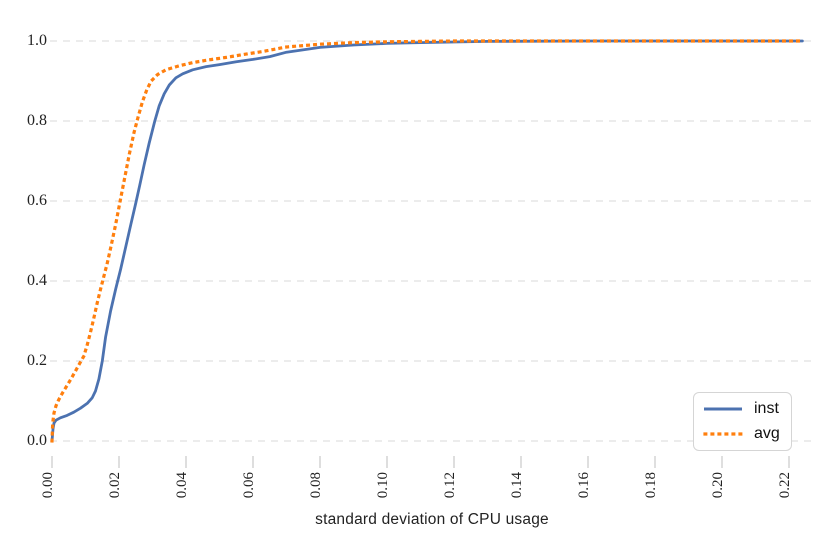 The image size is (830, 554). I want to click on x-tick-label: 0.22, so click(785, 485).